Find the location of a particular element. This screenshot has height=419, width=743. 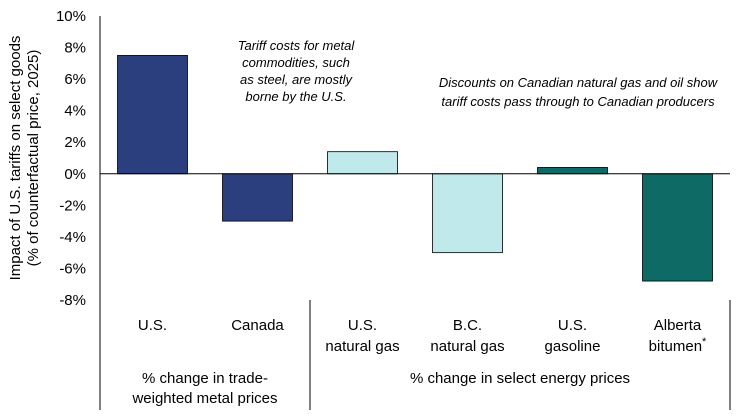

y-tick-label: -6% is located at coordinates (72, 268).